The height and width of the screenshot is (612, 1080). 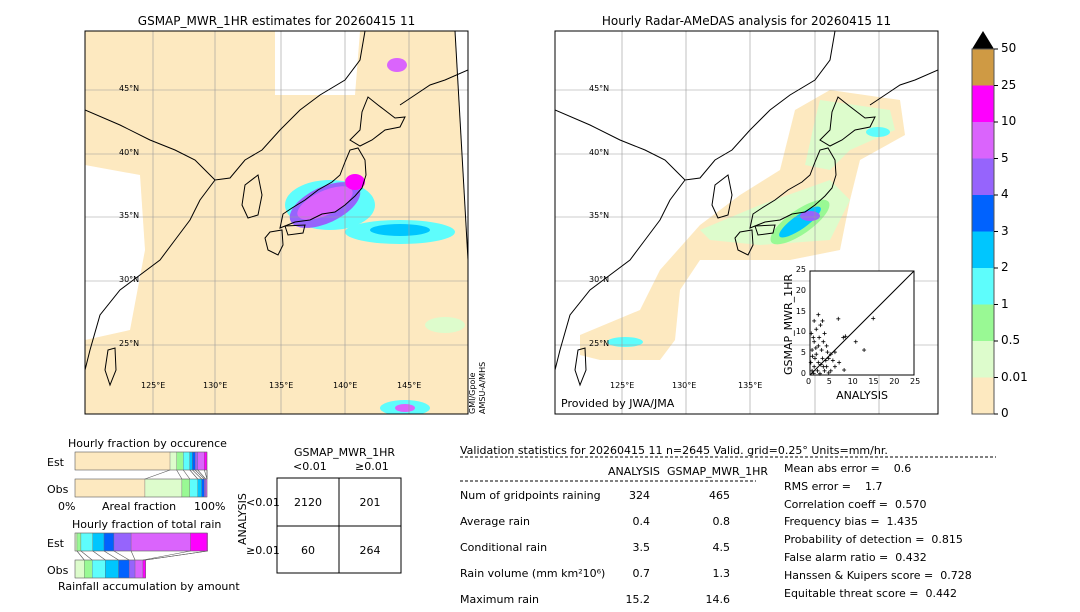 What do you see at coordinates (1005, 194) in the screenshot?
I see `colorbar-tick: 4` at bounding box center [1005, 194].